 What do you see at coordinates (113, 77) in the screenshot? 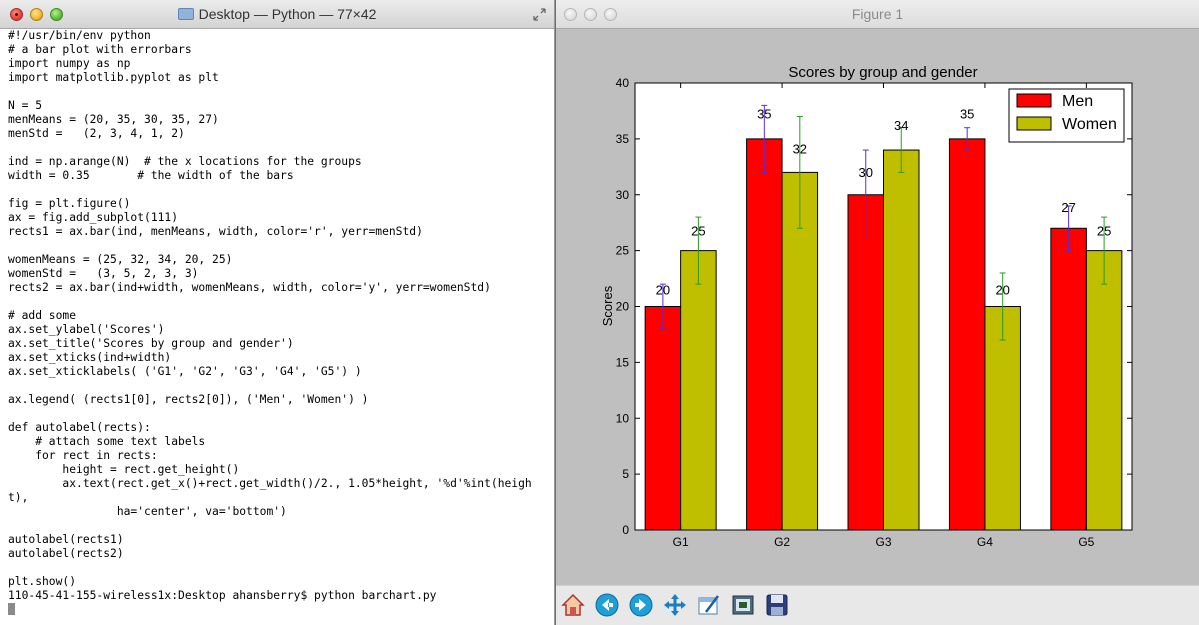
I see `terminal-line: import matplotlib.pyplot as plt` at bounding box center [113, 77].